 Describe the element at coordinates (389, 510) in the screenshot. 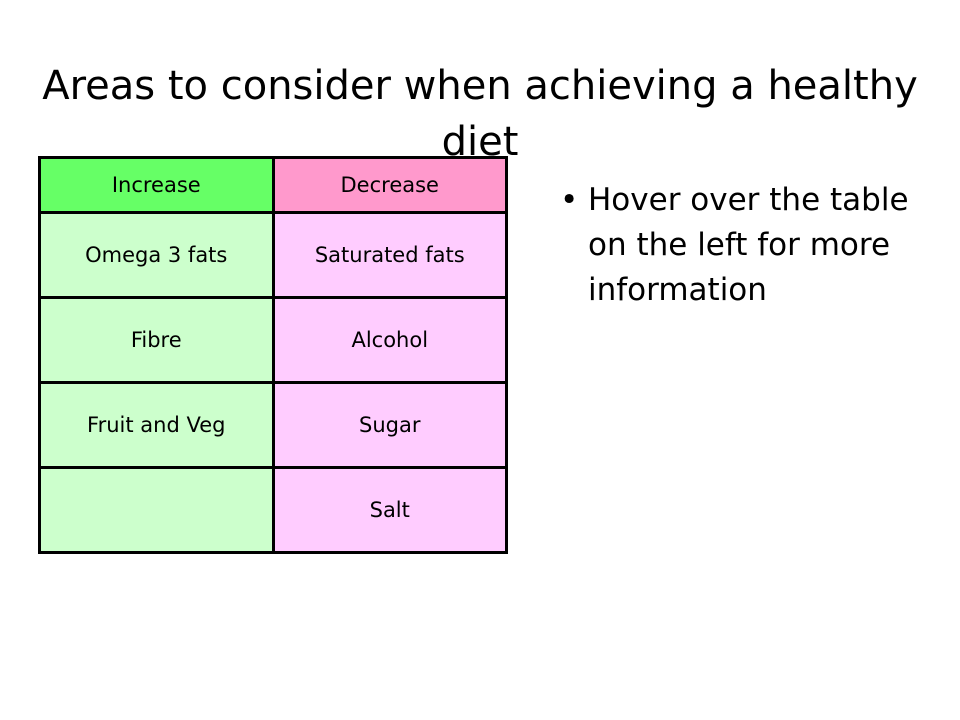

I see `decrease-cell-salt: Salt` at that location.